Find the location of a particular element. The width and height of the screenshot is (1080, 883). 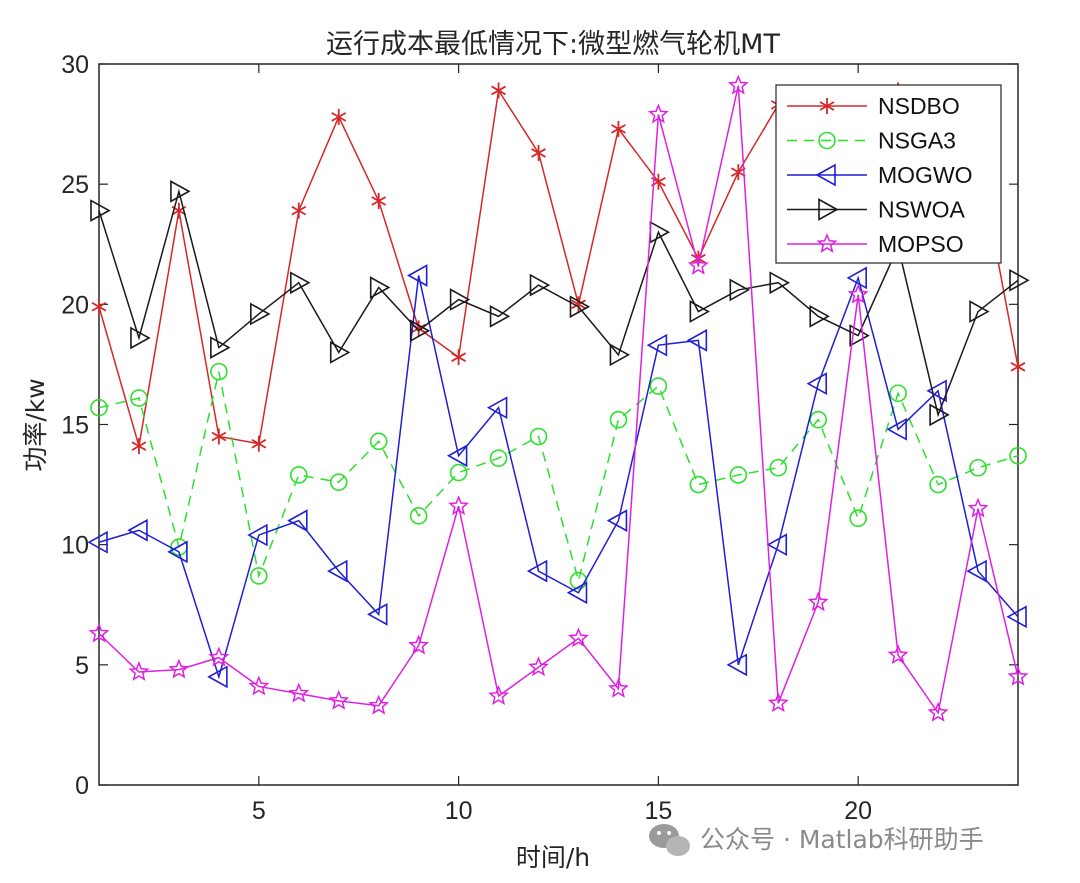

x-axis-label: 时间/h is located at coordinates (553, 857).